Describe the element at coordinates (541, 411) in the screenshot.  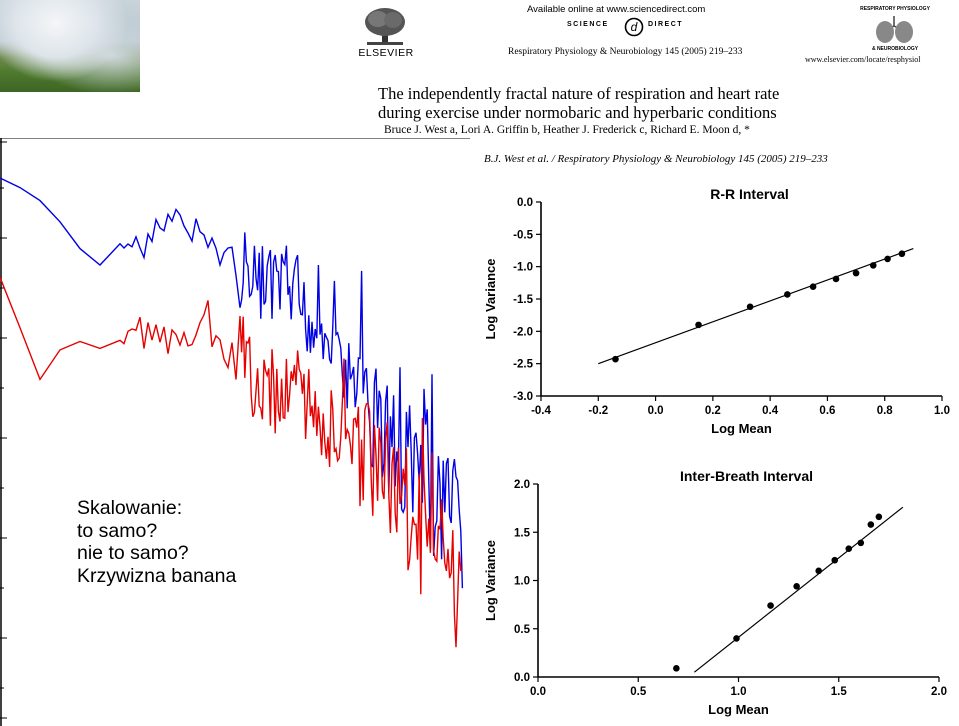
I see `rr-x-tick-label: -0.4` at that location.